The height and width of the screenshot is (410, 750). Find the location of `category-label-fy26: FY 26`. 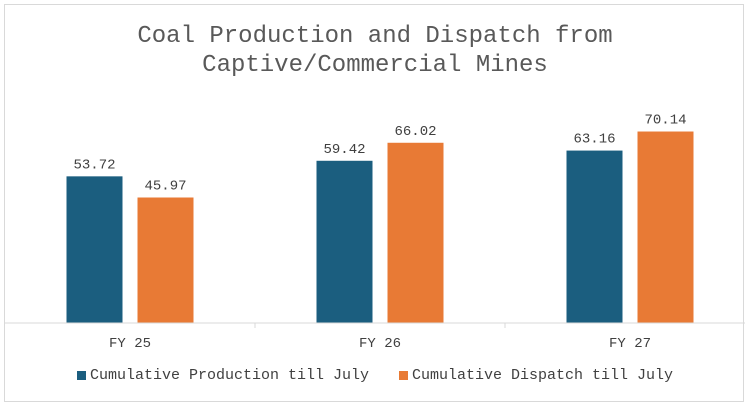

category-label-fy26: FY 26 is located at coordinates (380, 344).